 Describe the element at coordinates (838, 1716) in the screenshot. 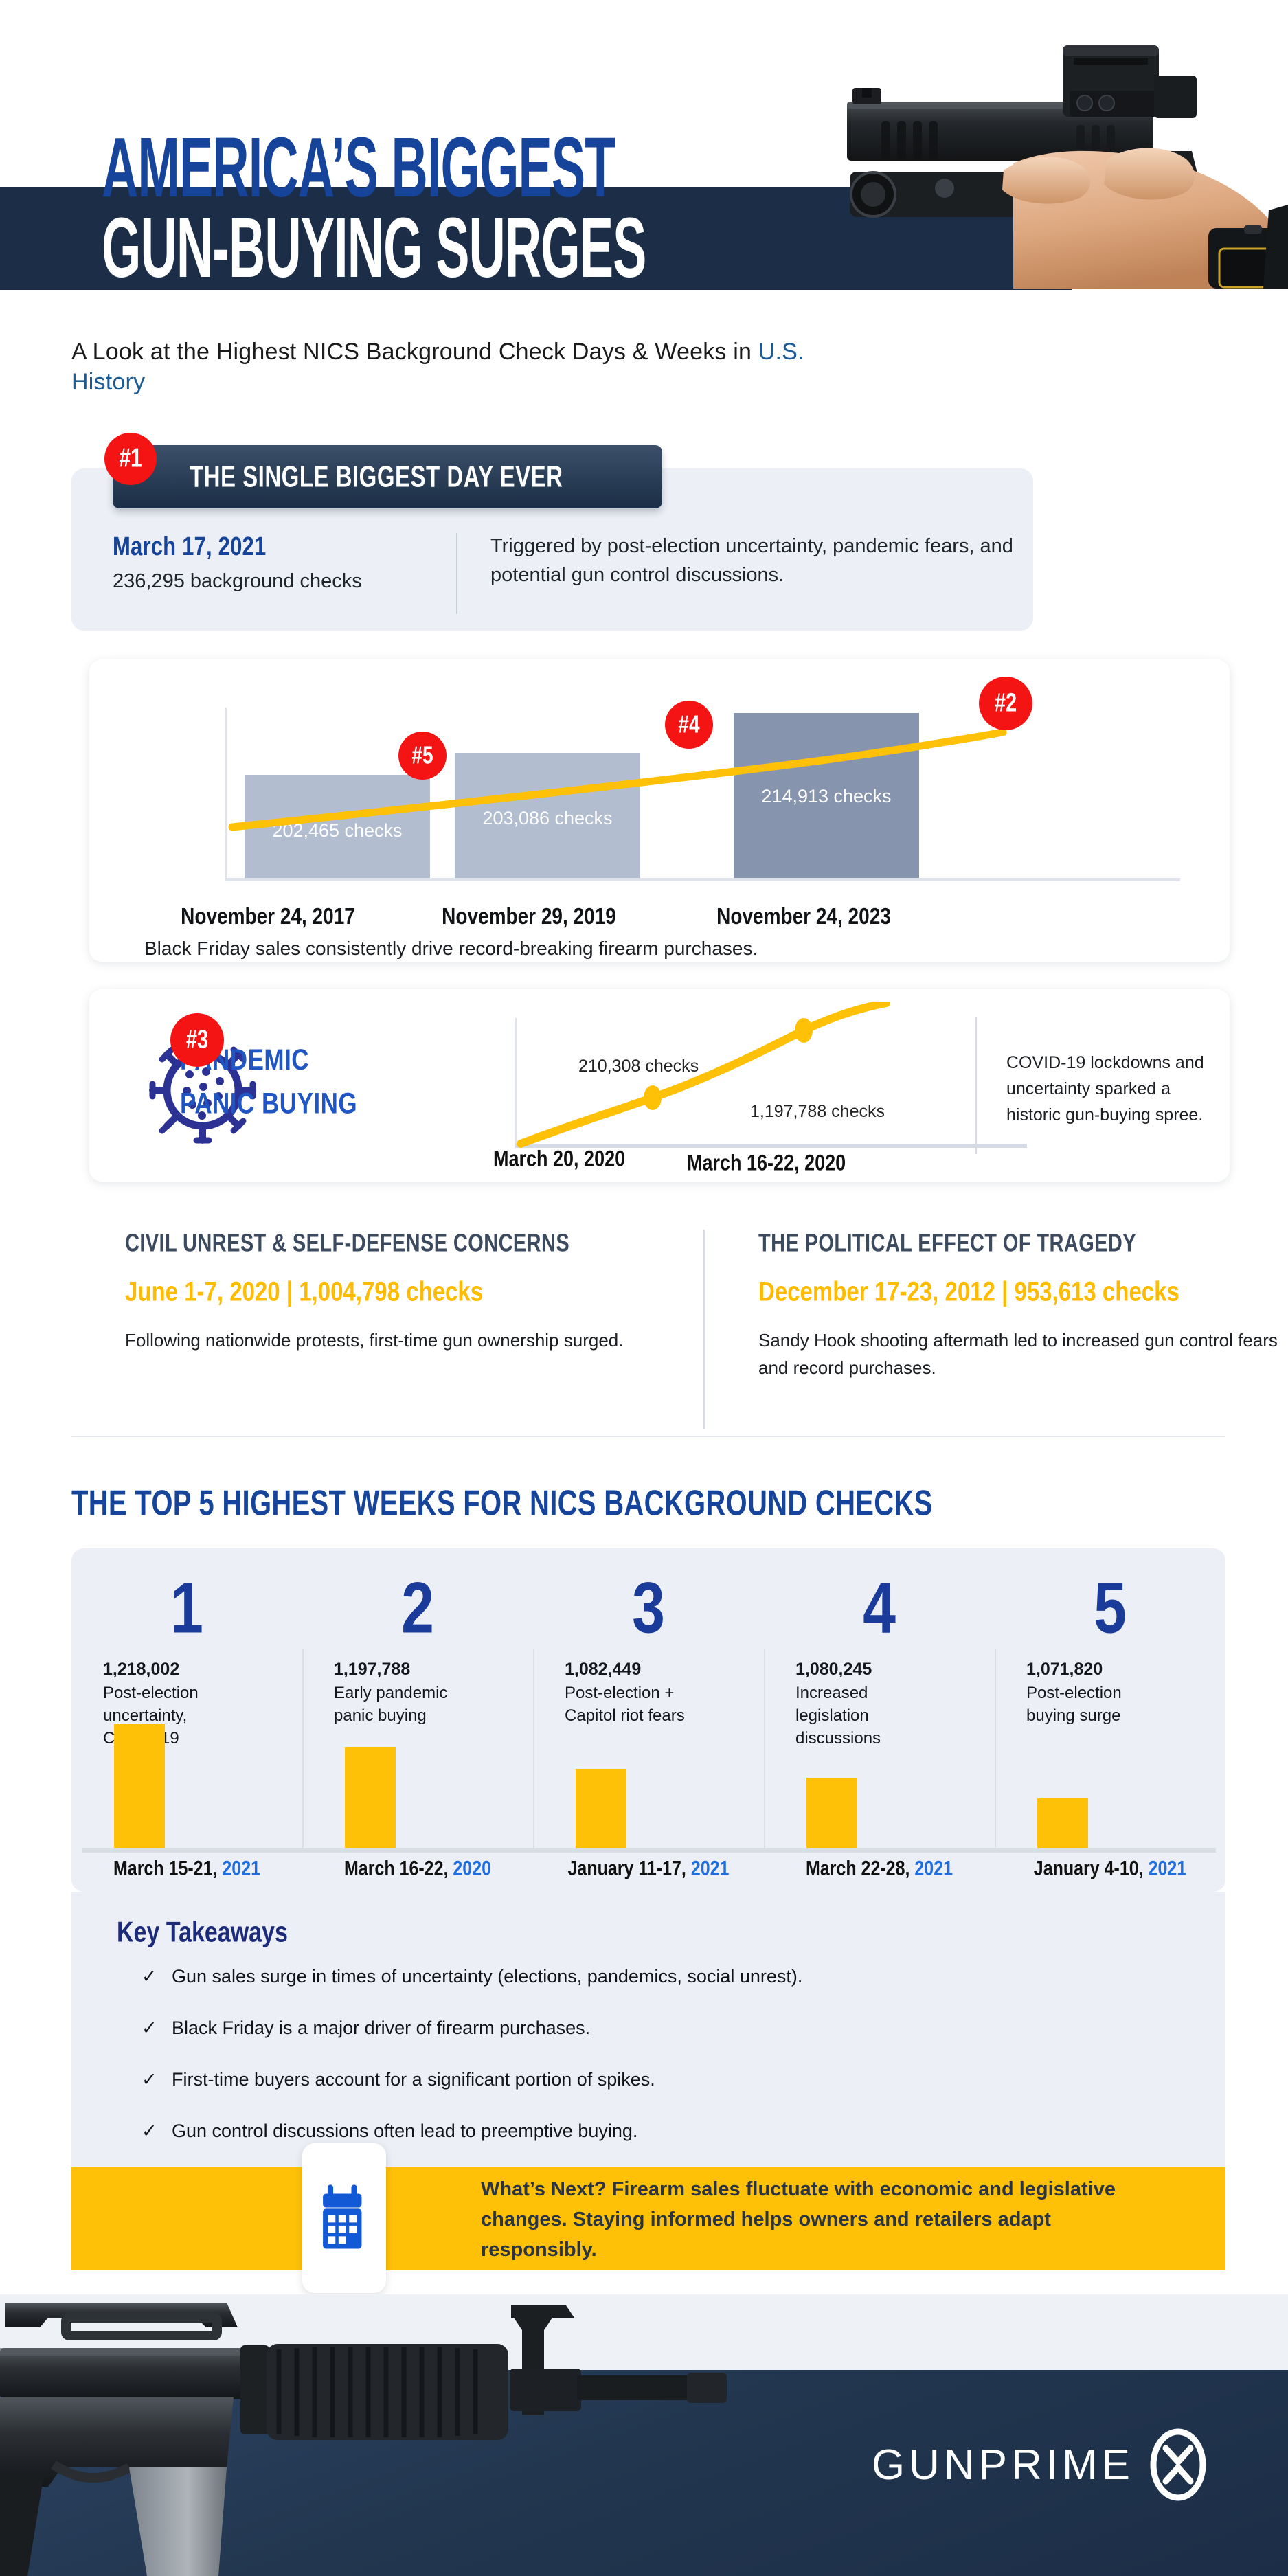

I see `reason-text: Increased legislation discussions` at that location.